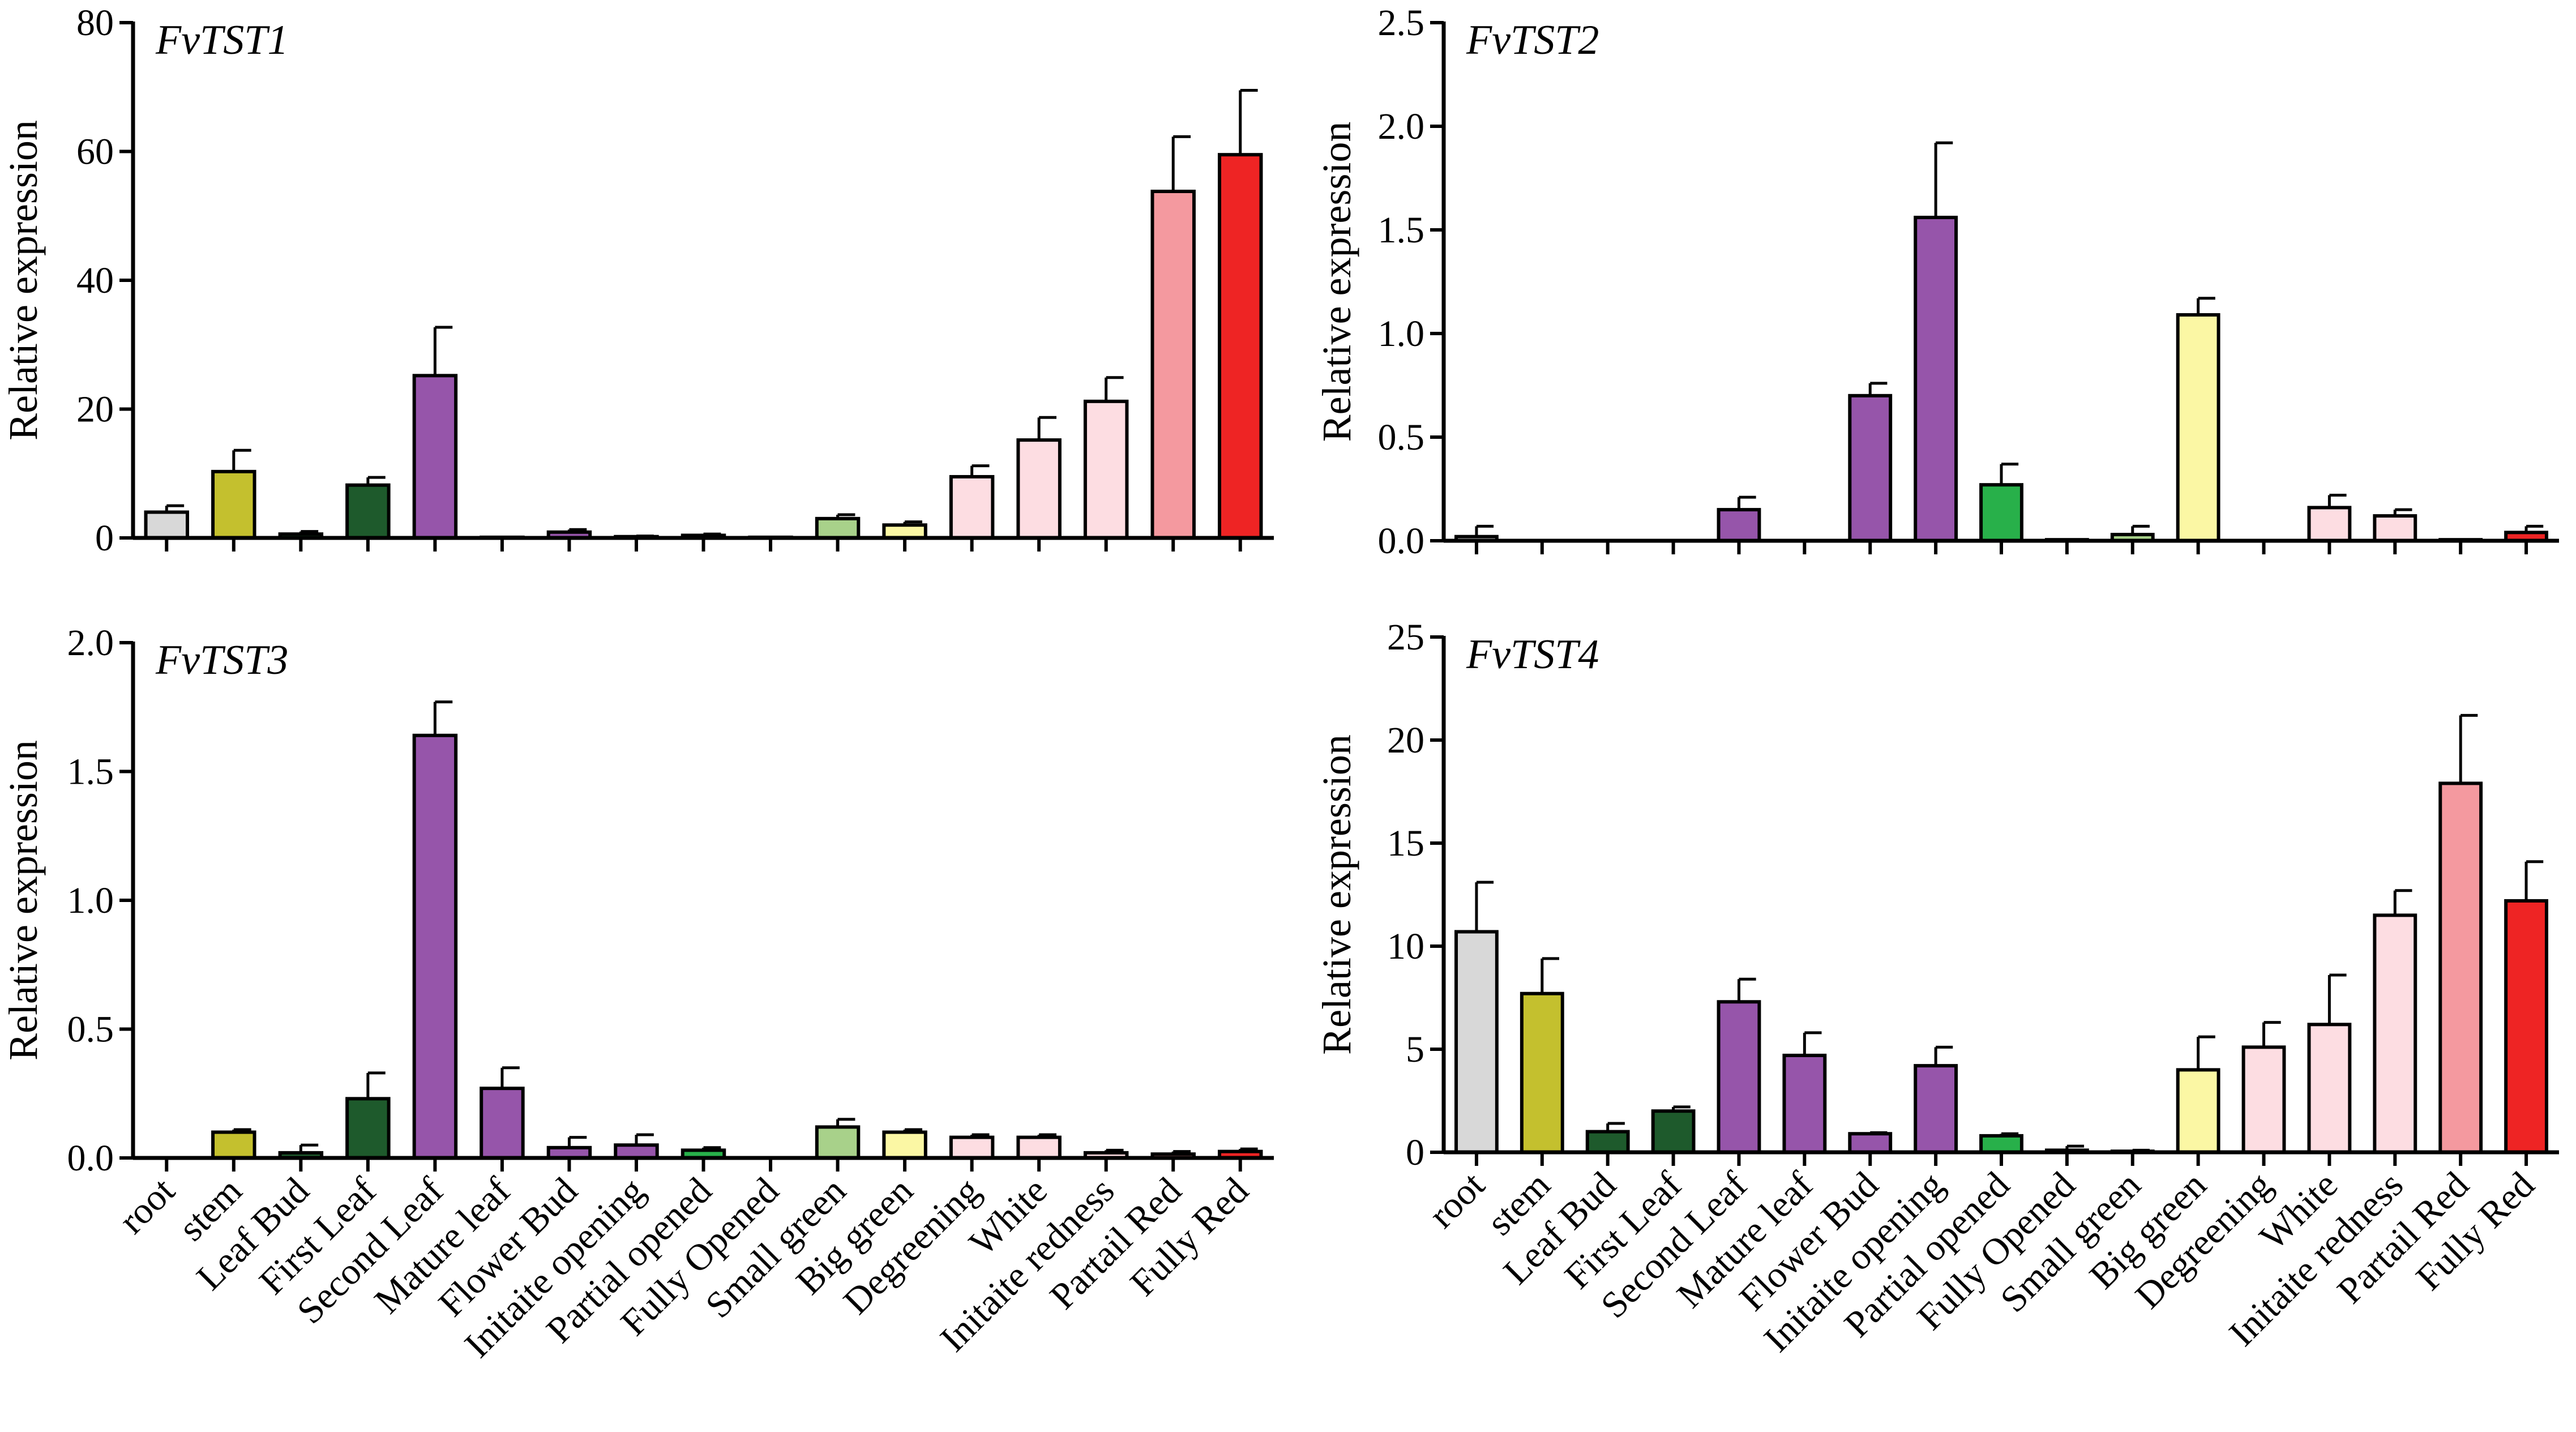 This screenshot has width=2576, height=1432. What do you see at coordinates (1405, 843) in the screenshot?
I see `y-tick-label: 15` at bounding box center [1405, 843].